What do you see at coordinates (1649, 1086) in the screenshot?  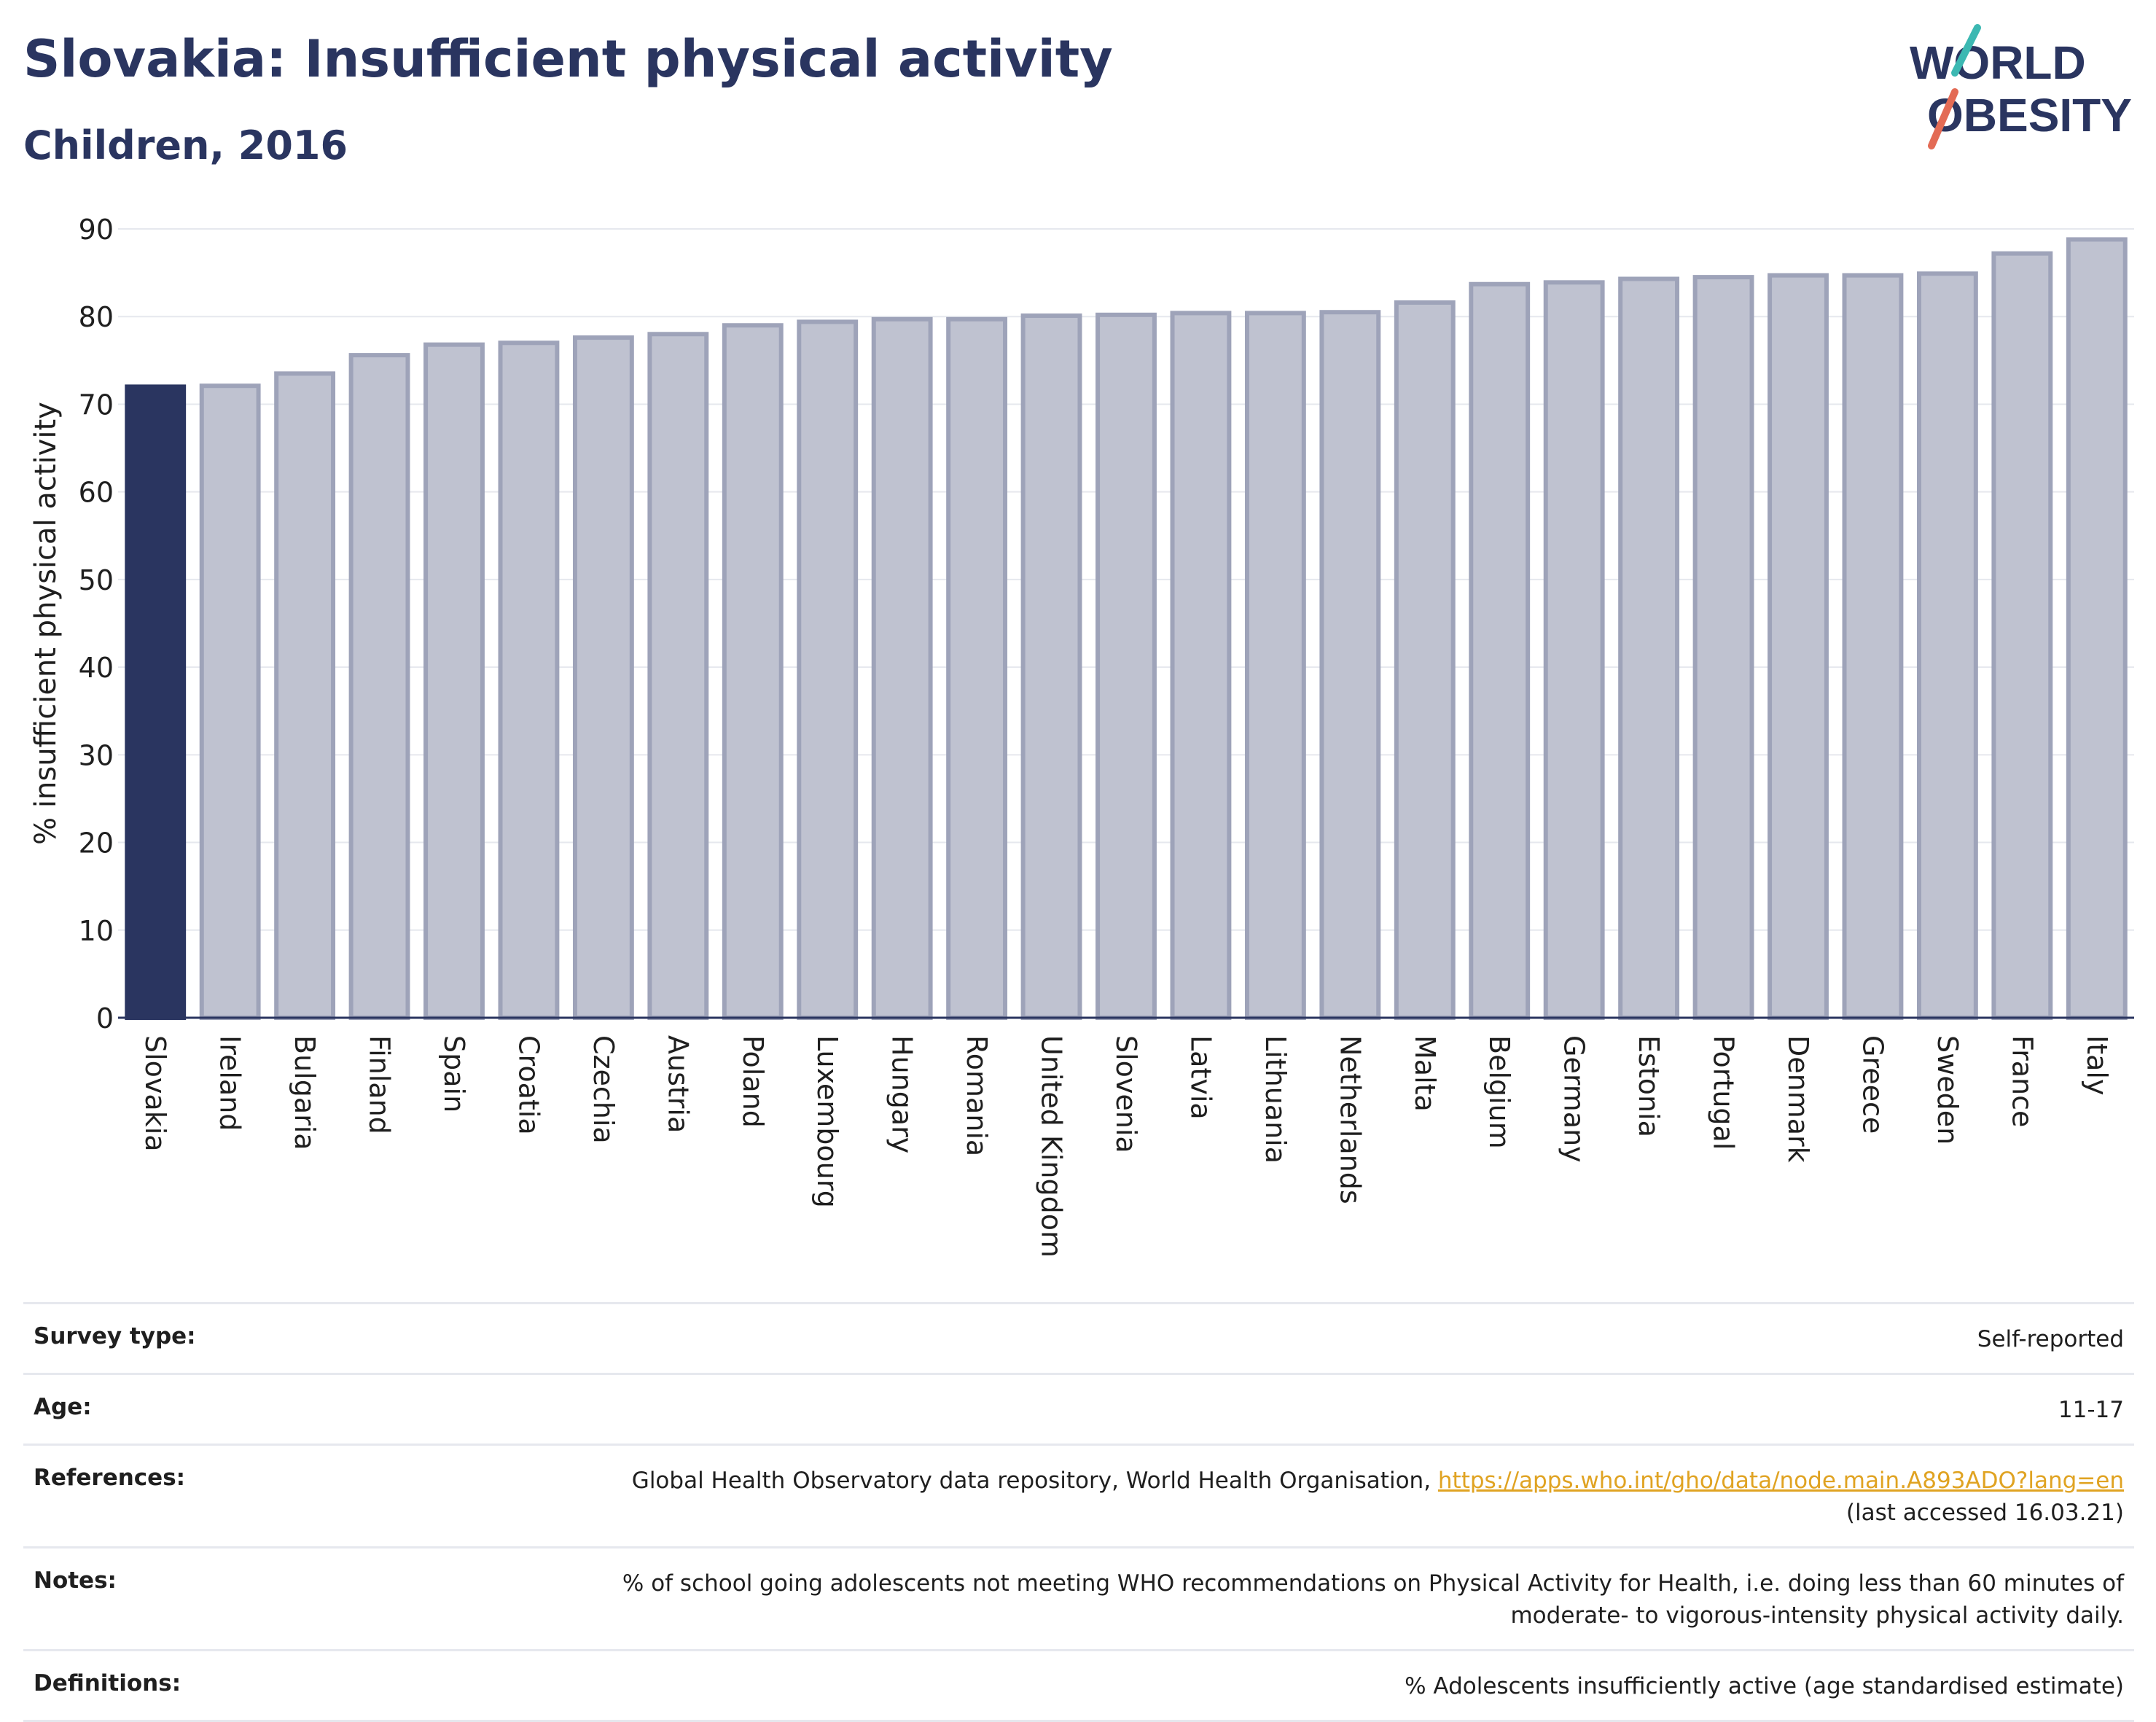 I see `x-tick-label: Estonia` at bounding box center [1649, 1086].